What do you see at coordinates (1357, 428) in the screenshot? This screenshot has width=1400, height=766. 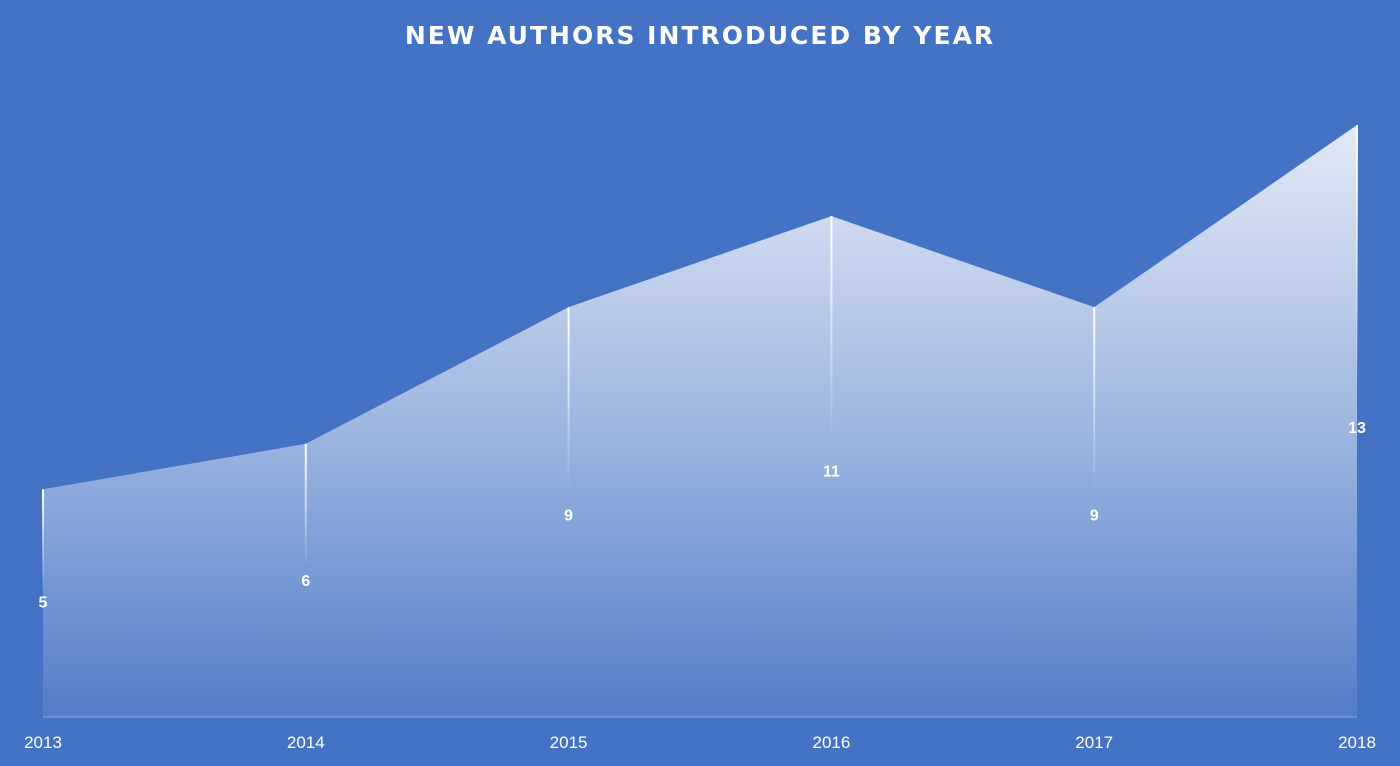 I see `data-label: 13` at bounding box center [1357, 428].